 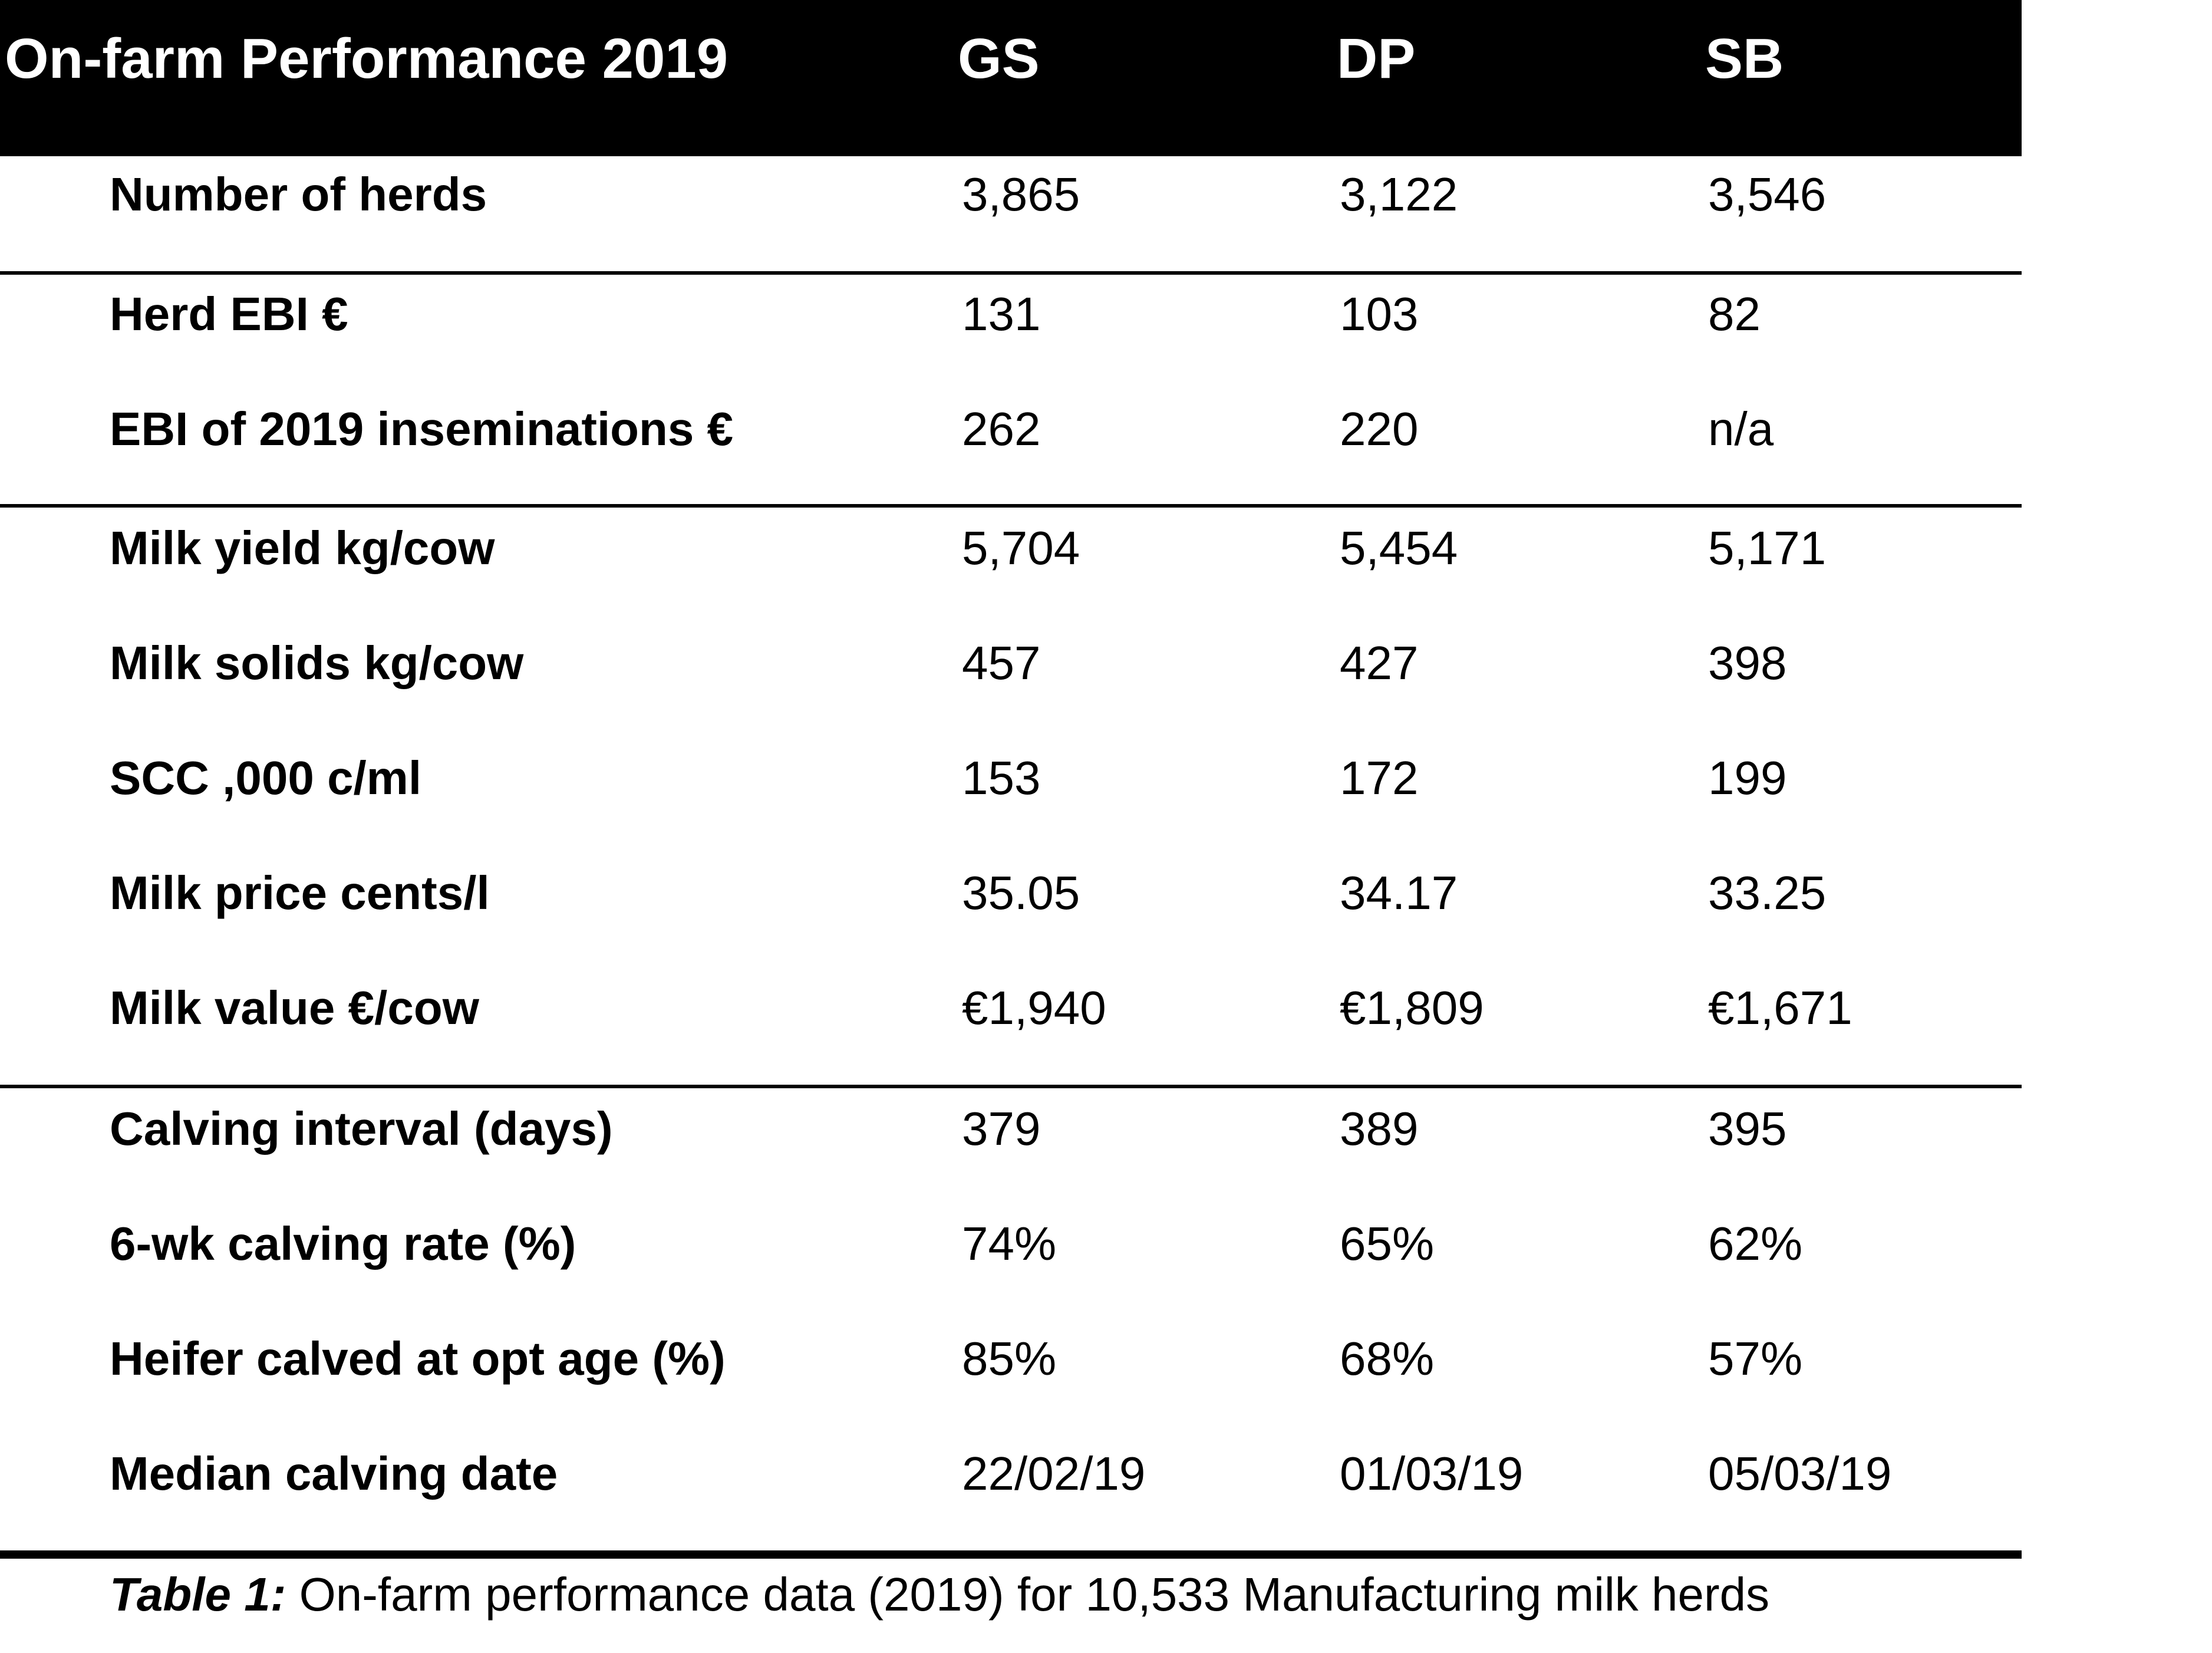 I want to click on gs-value: 22/02/19, so click(x=1054, y=1473).